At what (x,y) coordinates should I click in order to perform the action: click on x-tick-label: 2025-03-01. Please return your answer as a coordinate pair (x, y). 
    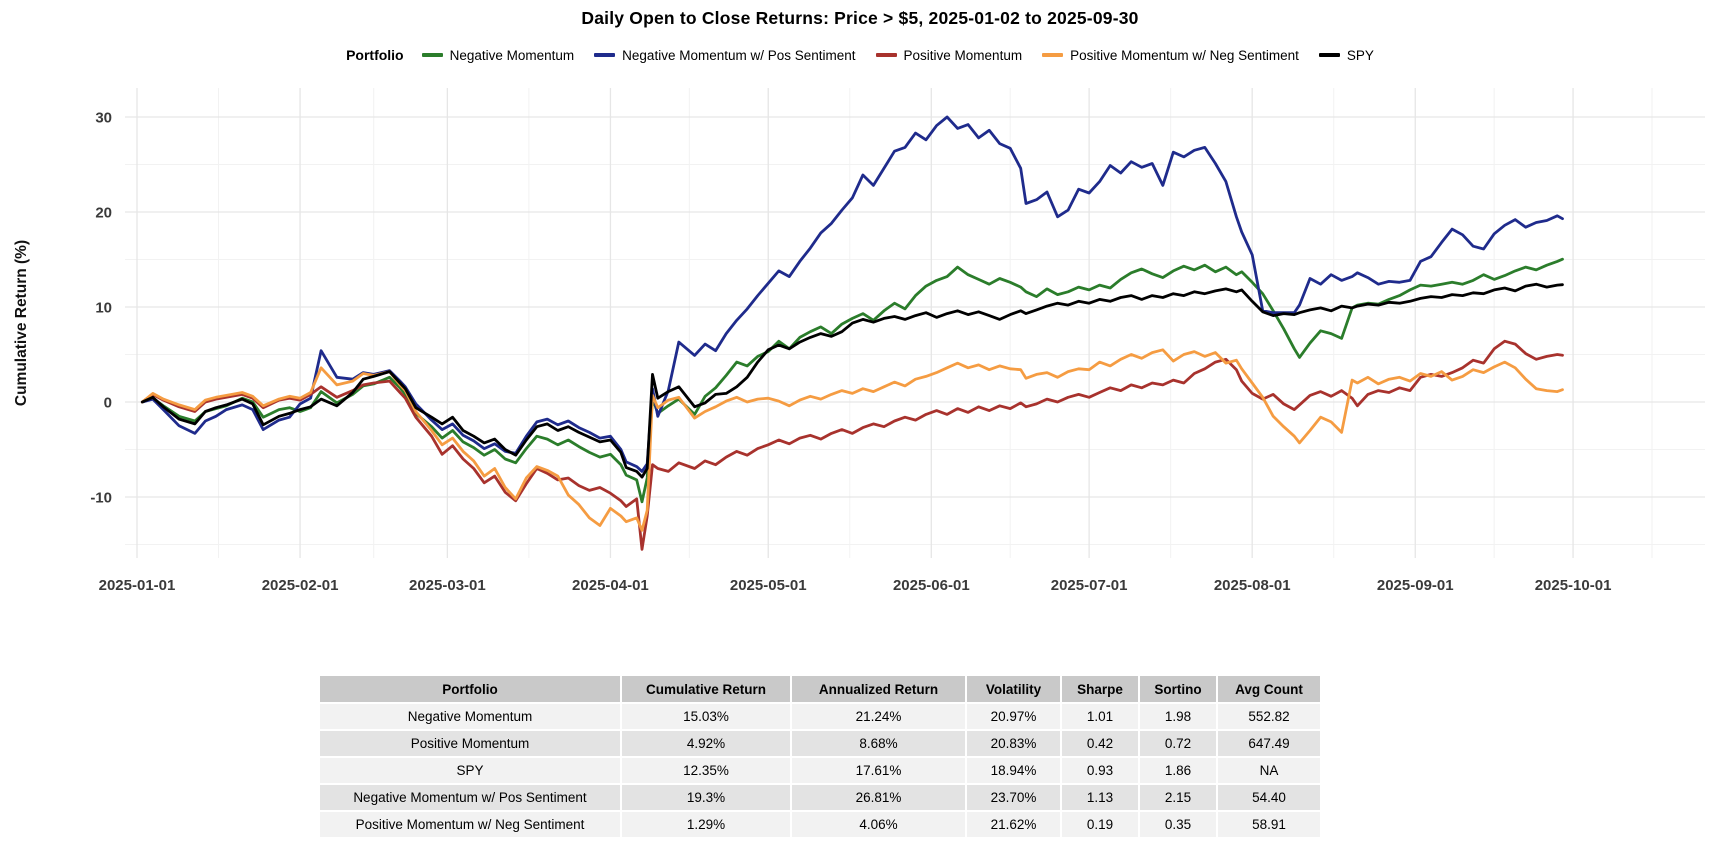
    Looking at the image, I should click on (447, 585).